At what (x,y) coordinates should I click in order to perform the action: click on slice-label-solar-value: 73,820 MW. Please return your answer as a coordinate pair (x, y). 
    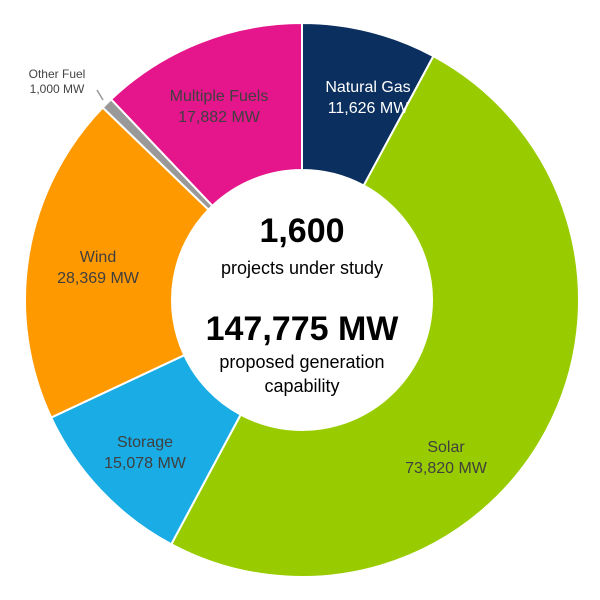
    Looking at the image, I should click on (446, 468).